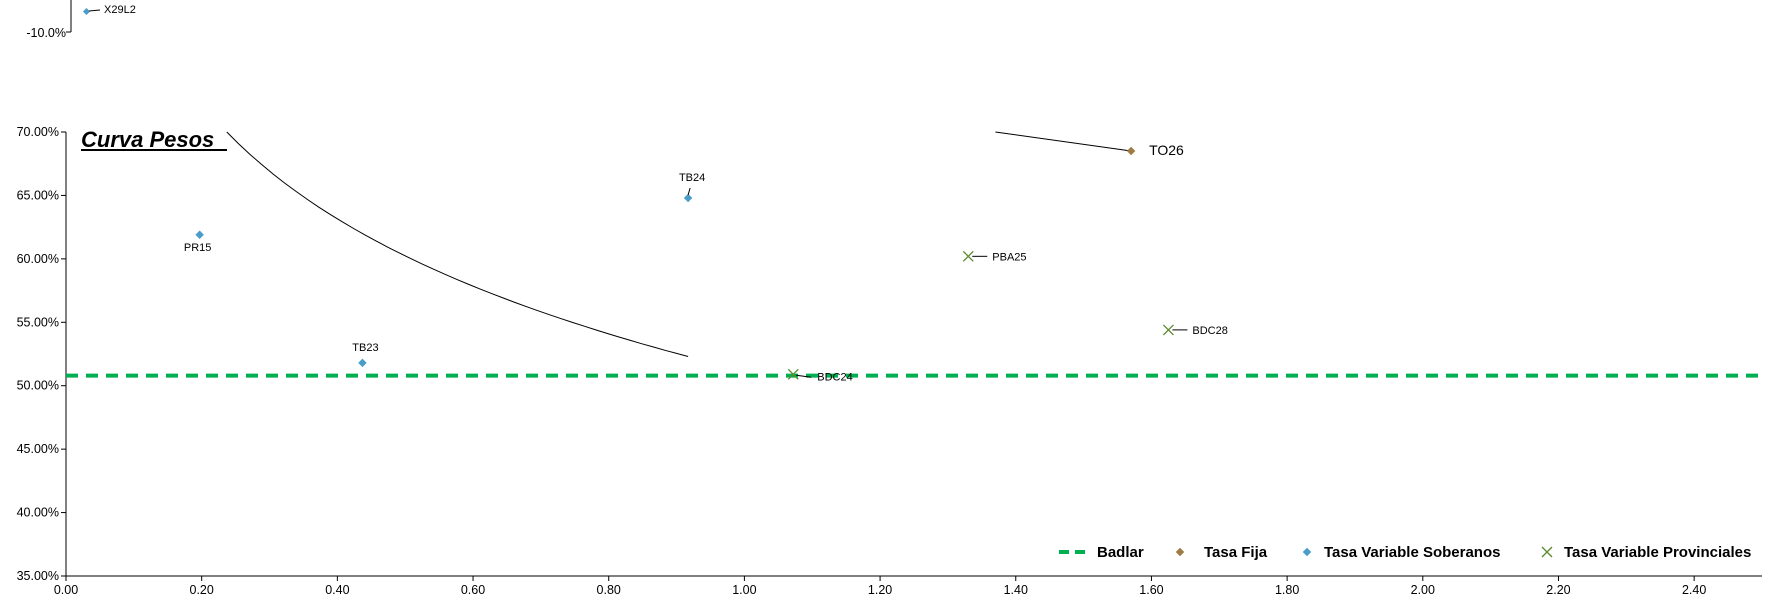  What do you see at coordinates (1120, 552) in the screenshot?
I see `legend-badlar-label: Badlar` at bounding box center [1120, 552].